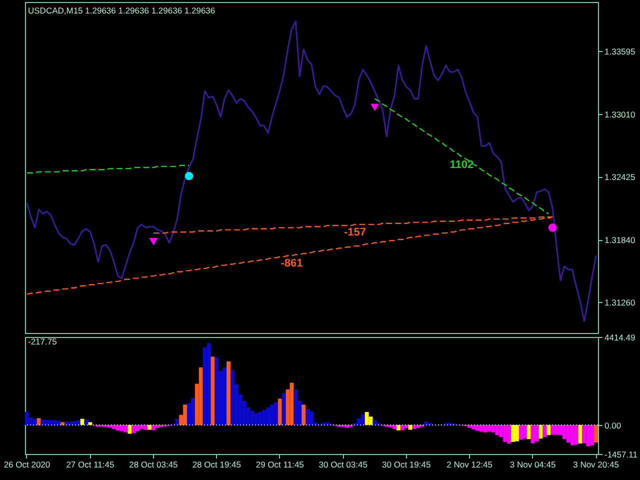  Describe the element at coordinates (620, 114) in the screenshot. I see `y-tick-label: 1.33010` at that location.